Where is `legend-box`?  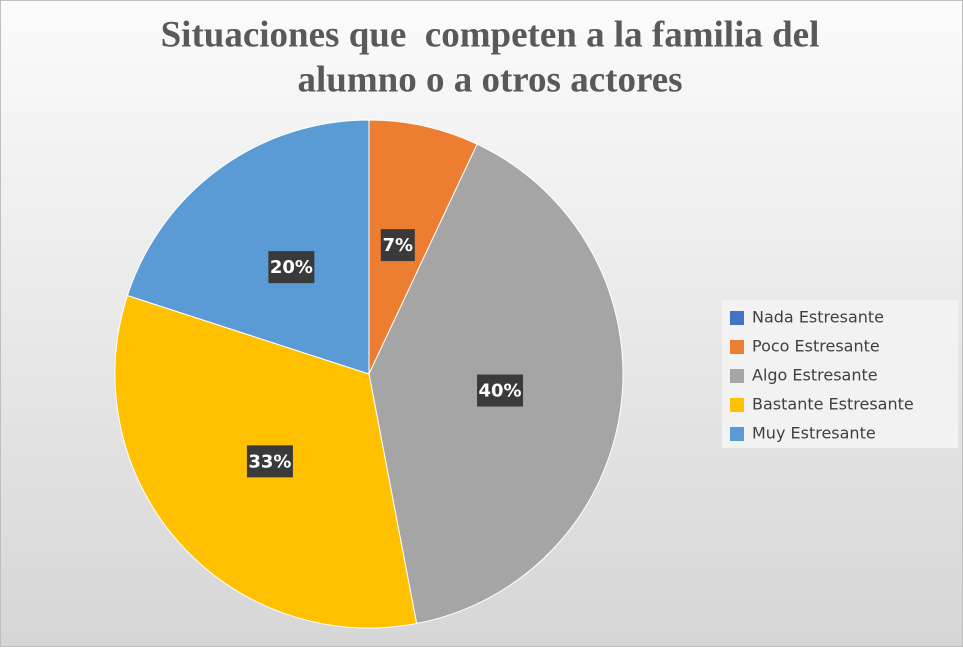
legend-box is located at coordinates (840, 374).